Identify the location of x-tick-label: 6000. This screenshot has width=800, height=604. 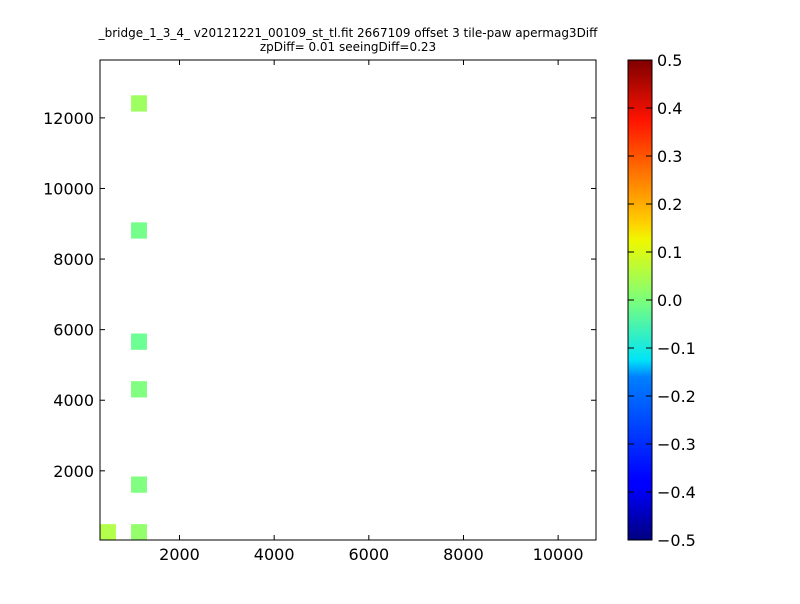
(368, 554).